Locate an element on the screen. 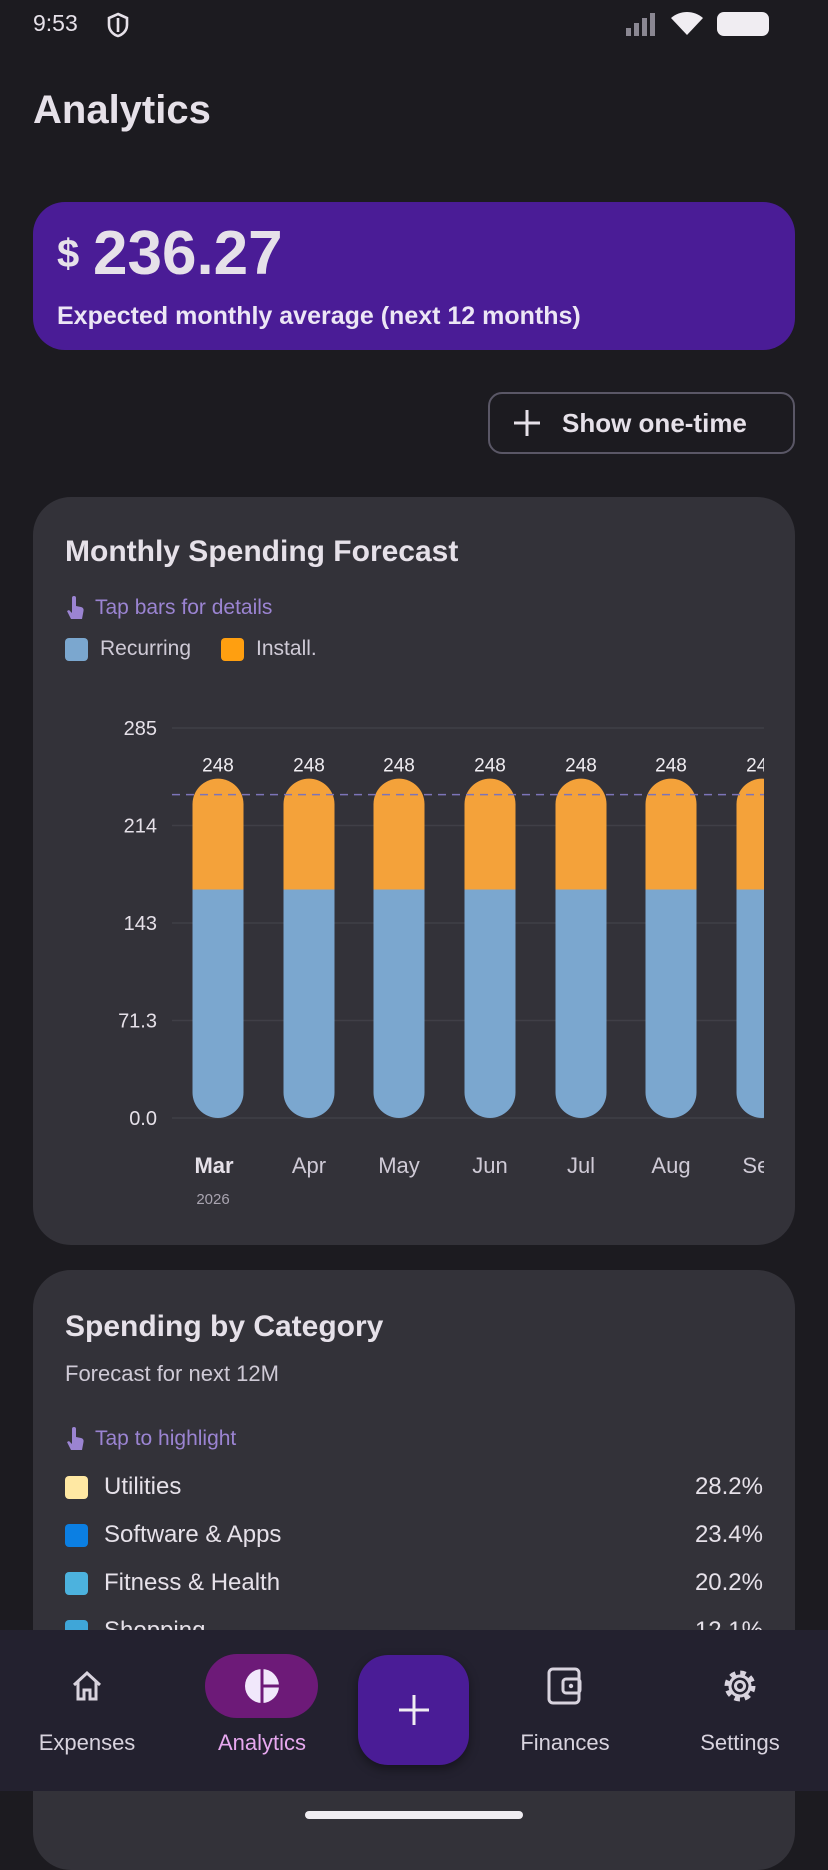  gear-icon is located at coordinates (740, 1686).